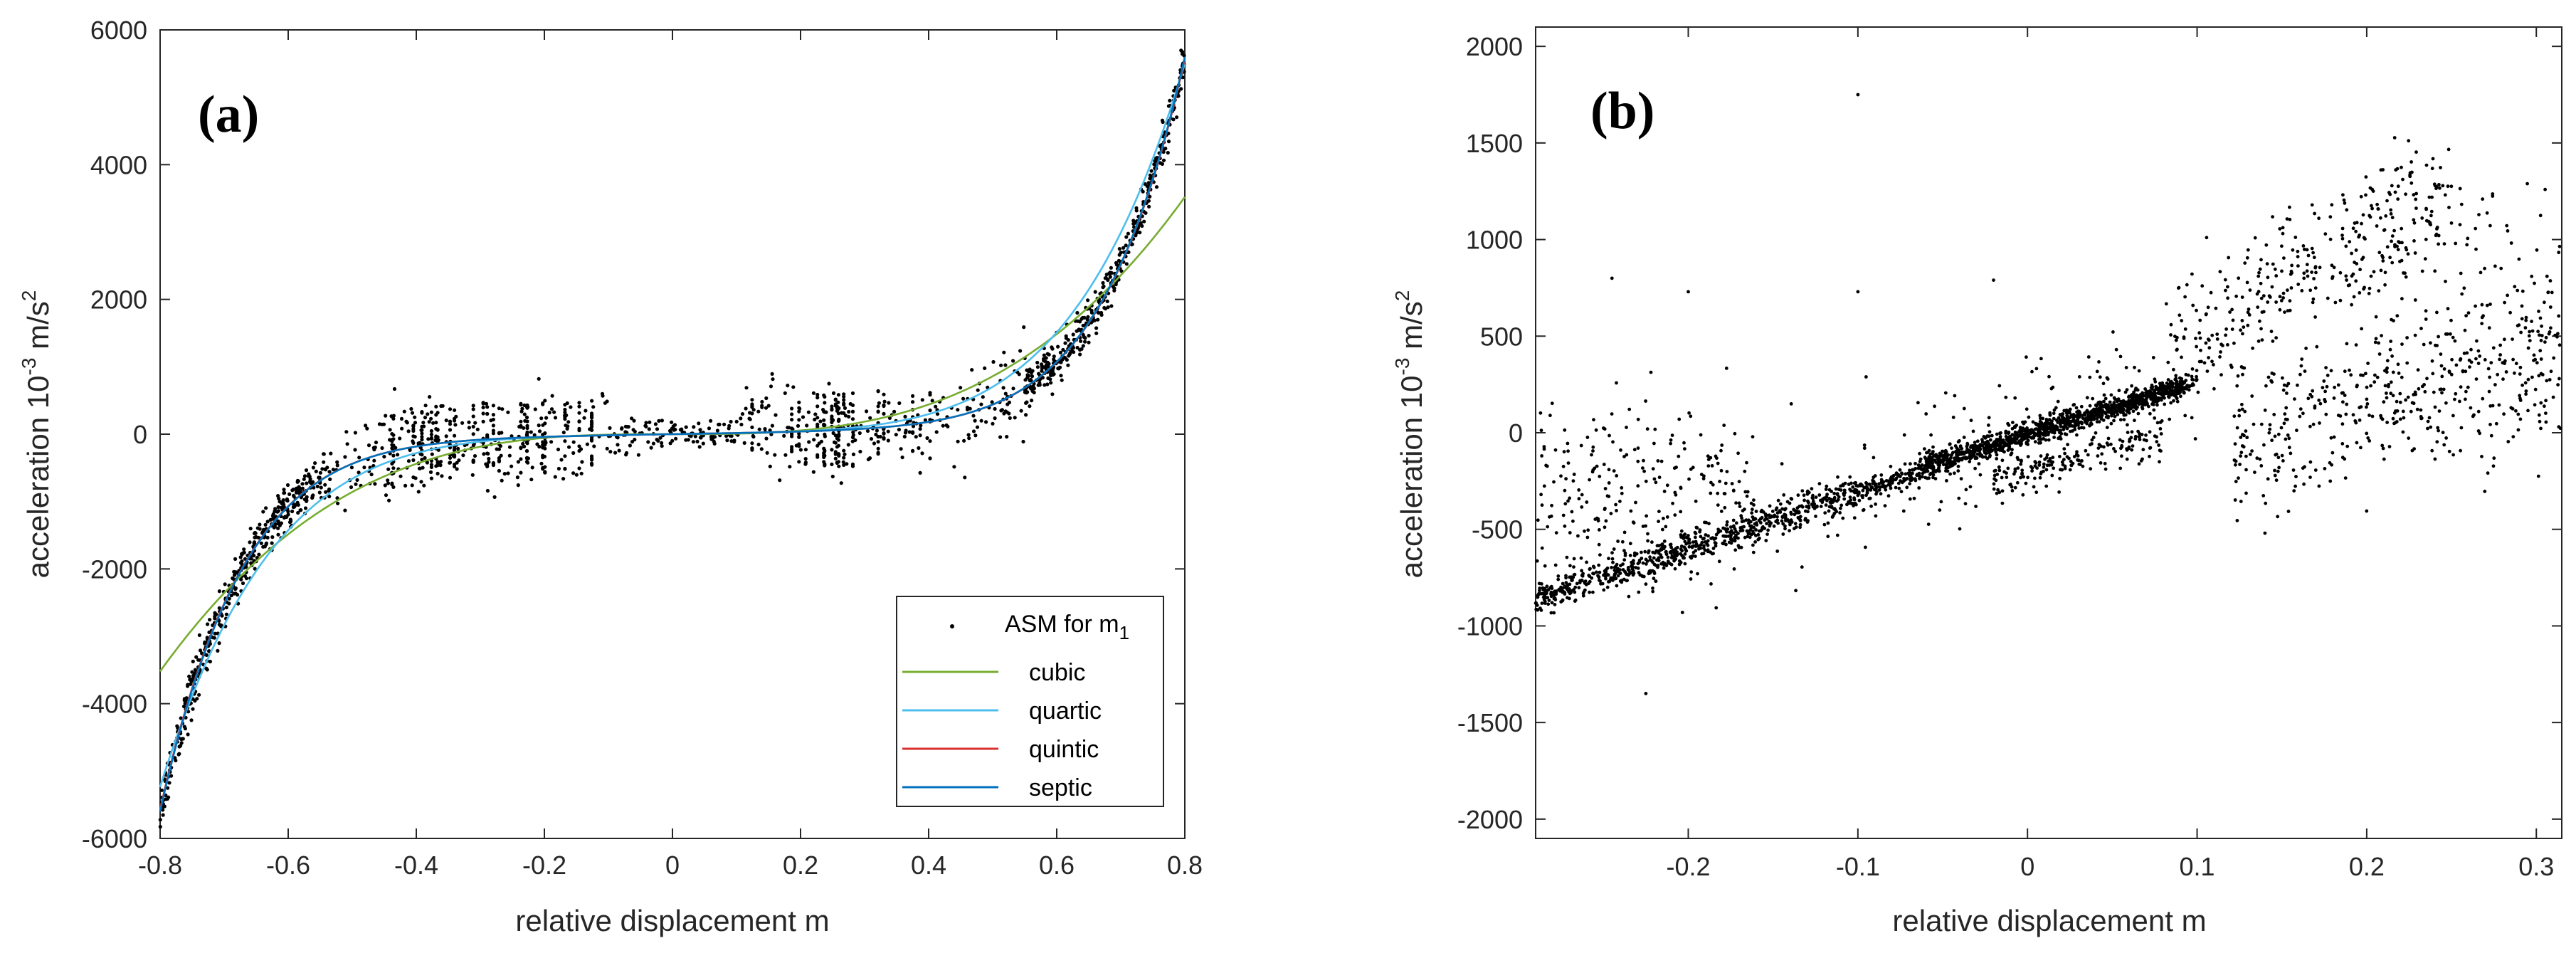  Describe the element at coordinates (1502, 336) in the screenshot. I see `y-tick-label-b: 500` at that location.